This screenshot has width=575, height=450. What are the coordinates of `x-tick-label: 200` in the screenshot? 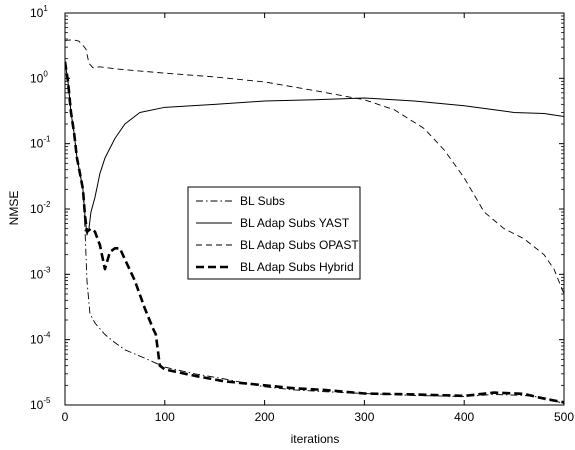 It's located at (265, 417).